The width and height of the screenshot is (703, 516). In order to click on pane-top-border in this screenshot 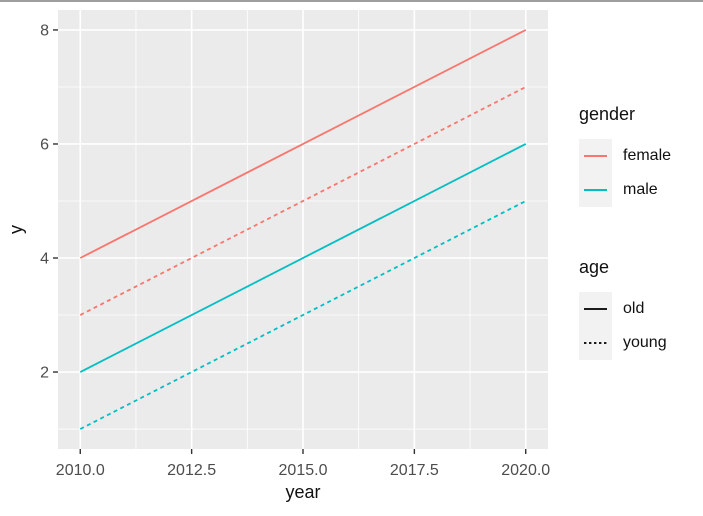, I will do `click(351, 1)`.